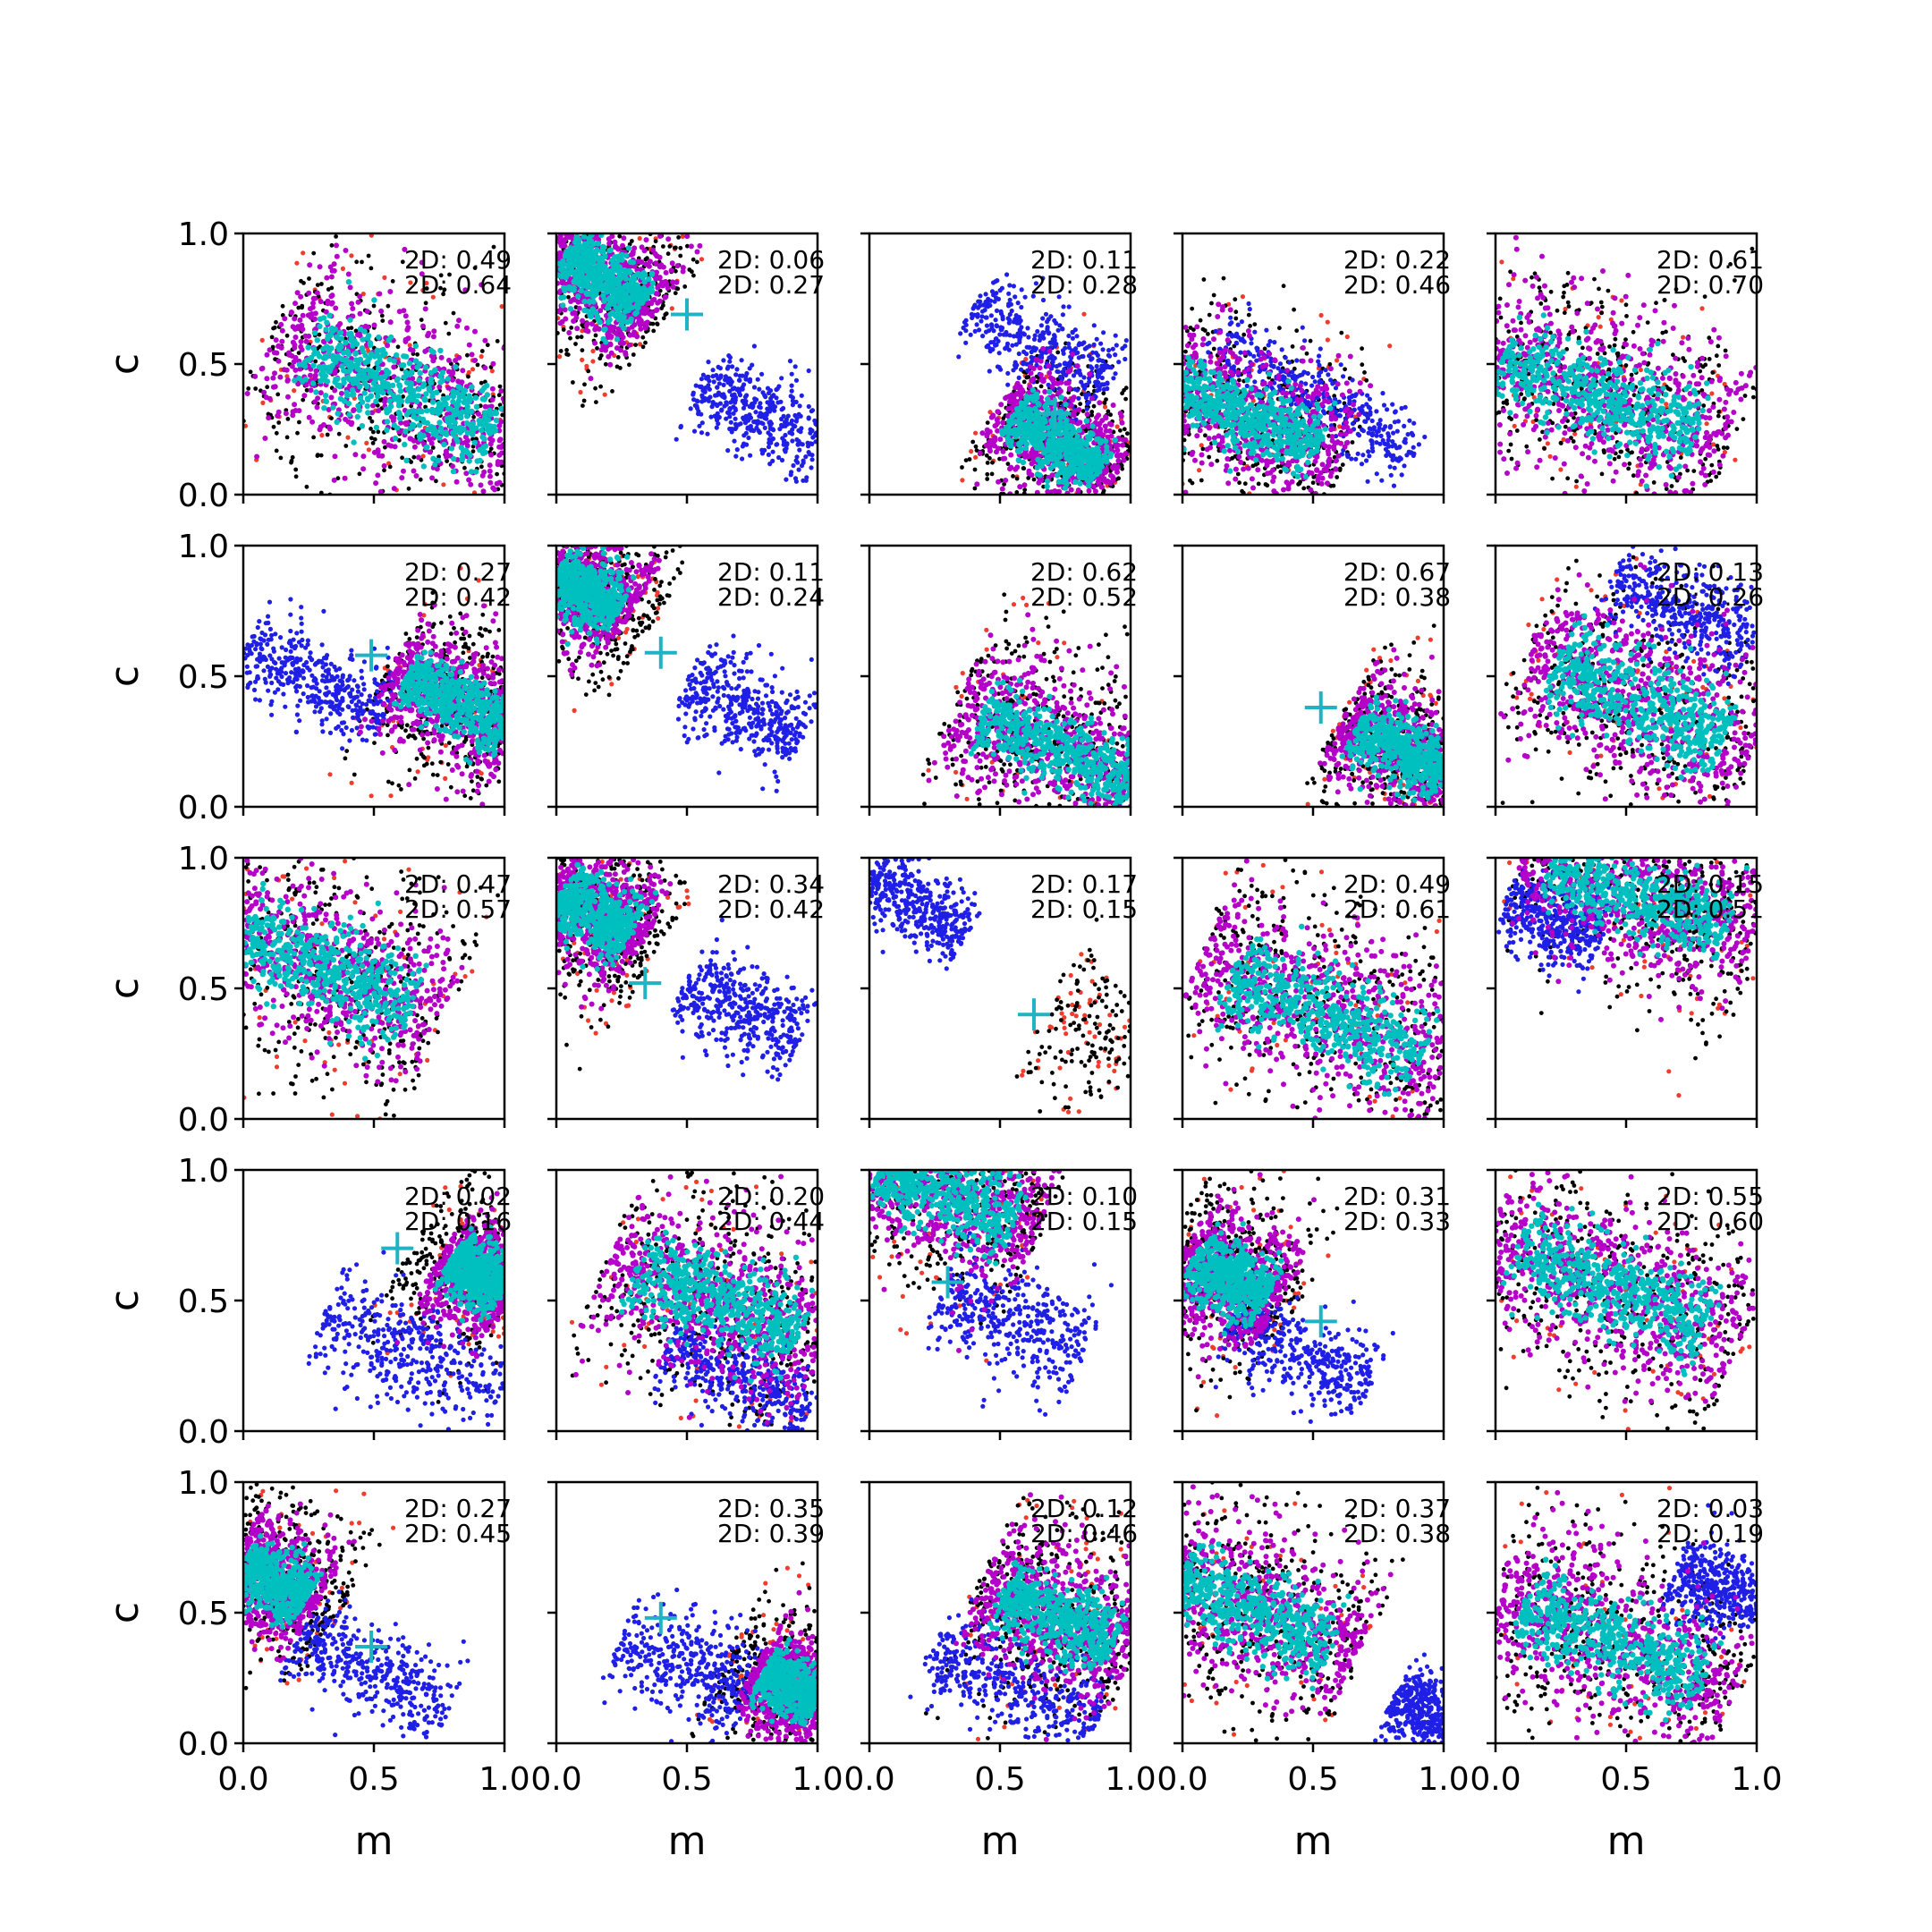 The width and height of the screenshot is (1932, 1932). Describe the element at coordinates (458, 285) in the screenshot. I see `score-annotation: 2D: 0.64` at that location.